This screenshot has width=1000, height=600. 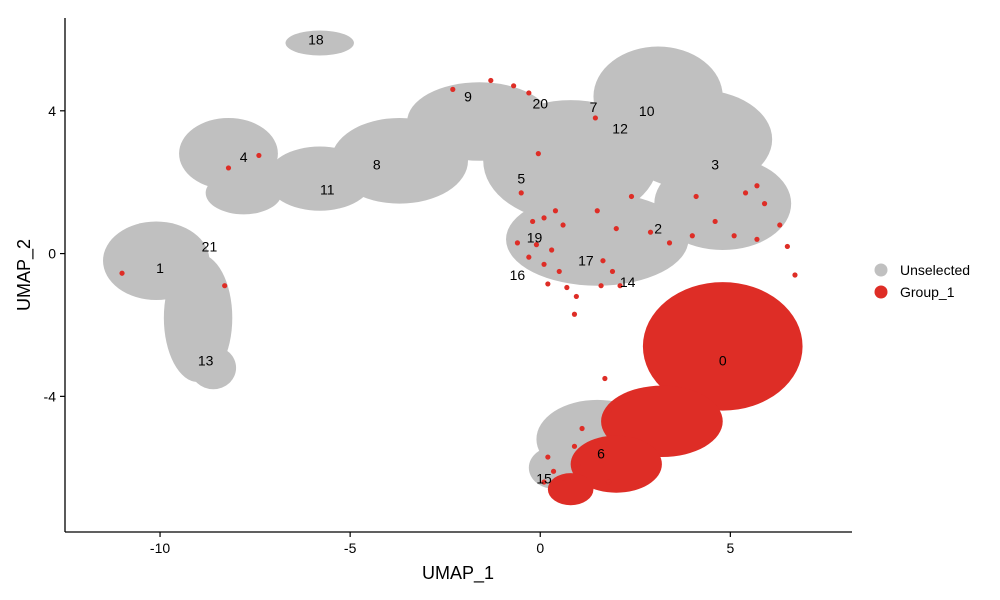 I want to click on cluster-label-1: 1, so click(x=160, y=268).